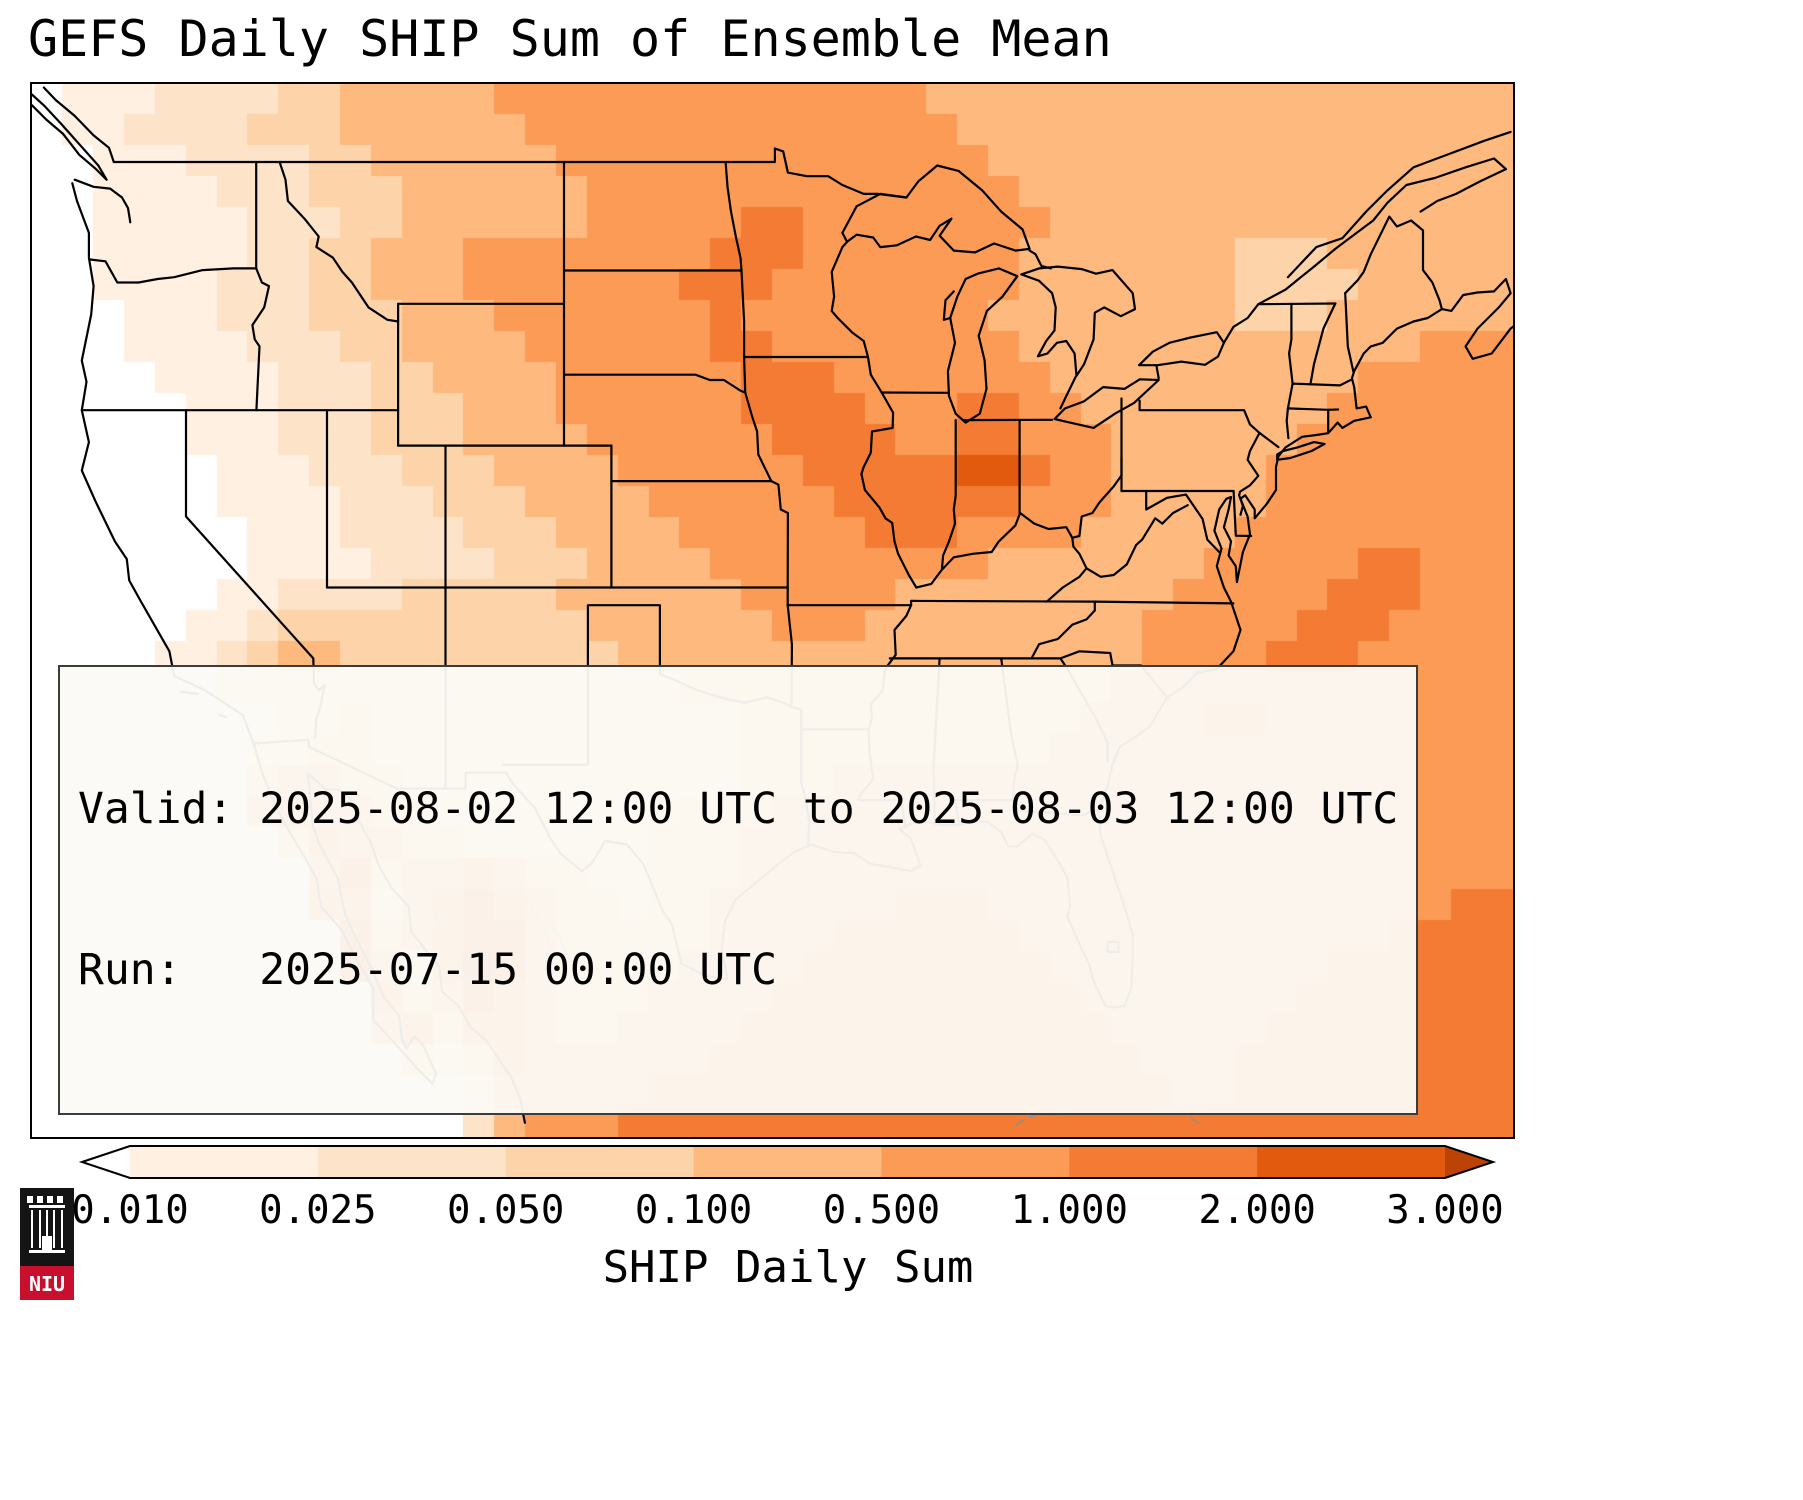 The image size is (1803, 1500). I want to click on colorbar-tick-label: 0.500, so click(881, 1210).